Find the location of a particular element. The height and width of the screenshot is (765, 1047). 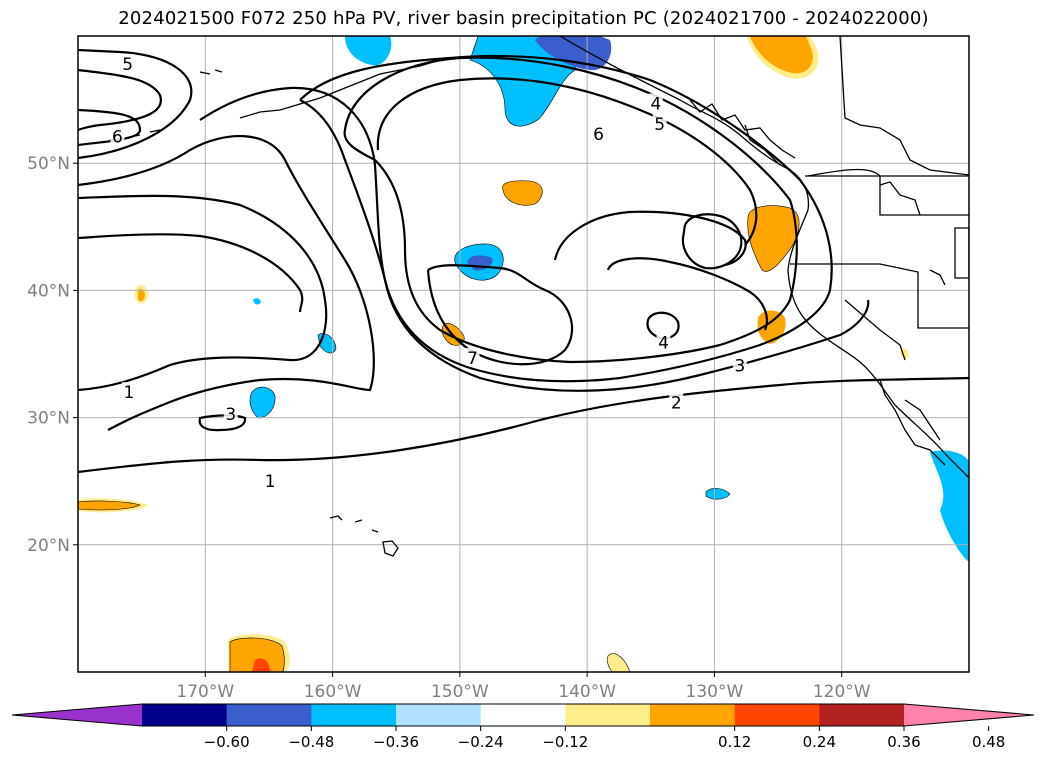

lon-tick-label: 150°W is located at coordinates (460, 692).